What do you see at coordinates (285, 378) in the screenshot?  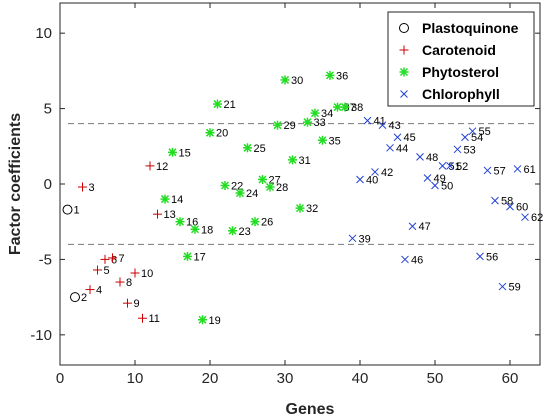 I see `x-tick-label: 30` at bounding box center [285, 378].